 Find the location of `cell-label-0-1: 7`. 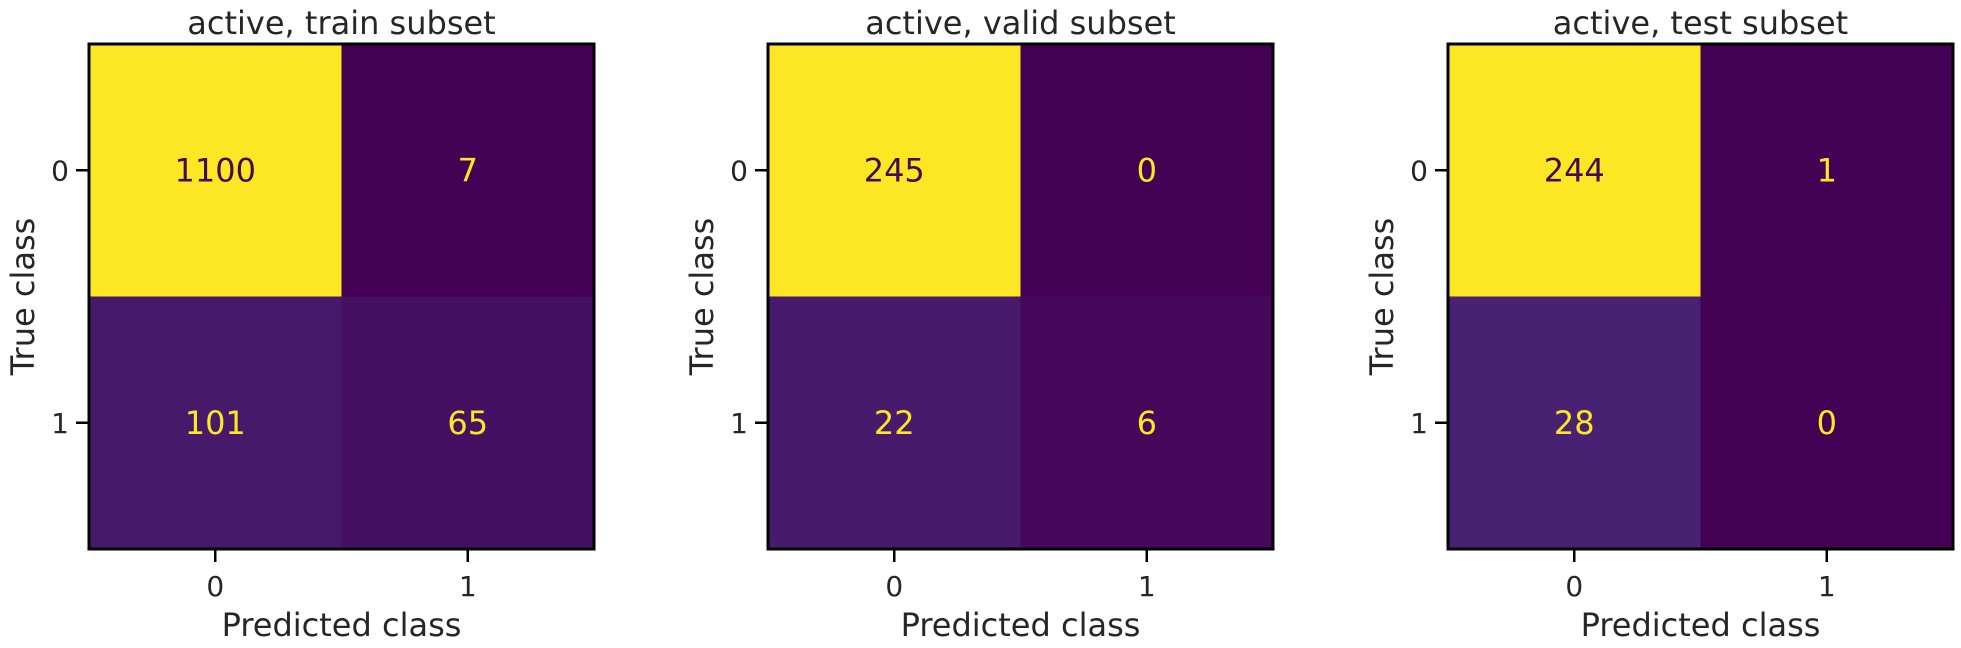

cell-label-0-1: 7 is located at coordinates (468, 170).